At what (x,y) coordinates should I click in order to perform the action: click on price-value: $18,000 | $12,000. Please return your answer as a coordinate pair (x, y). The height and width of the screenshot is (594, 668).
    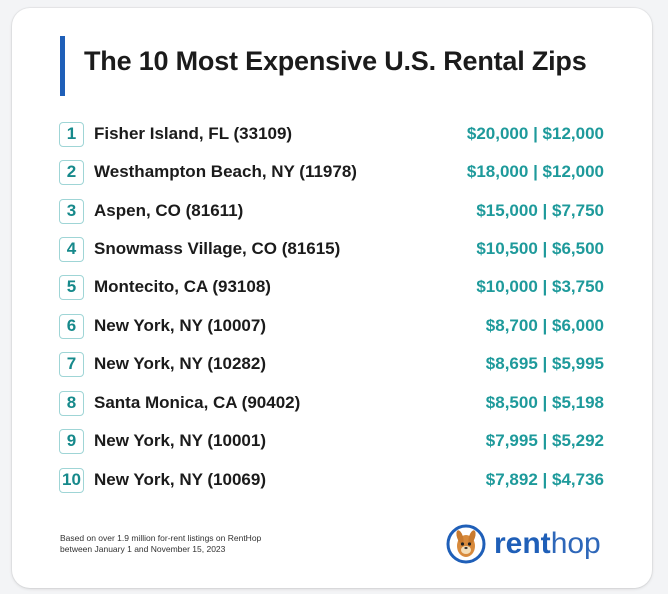
    Looking at the image, I should click on (535, 171).